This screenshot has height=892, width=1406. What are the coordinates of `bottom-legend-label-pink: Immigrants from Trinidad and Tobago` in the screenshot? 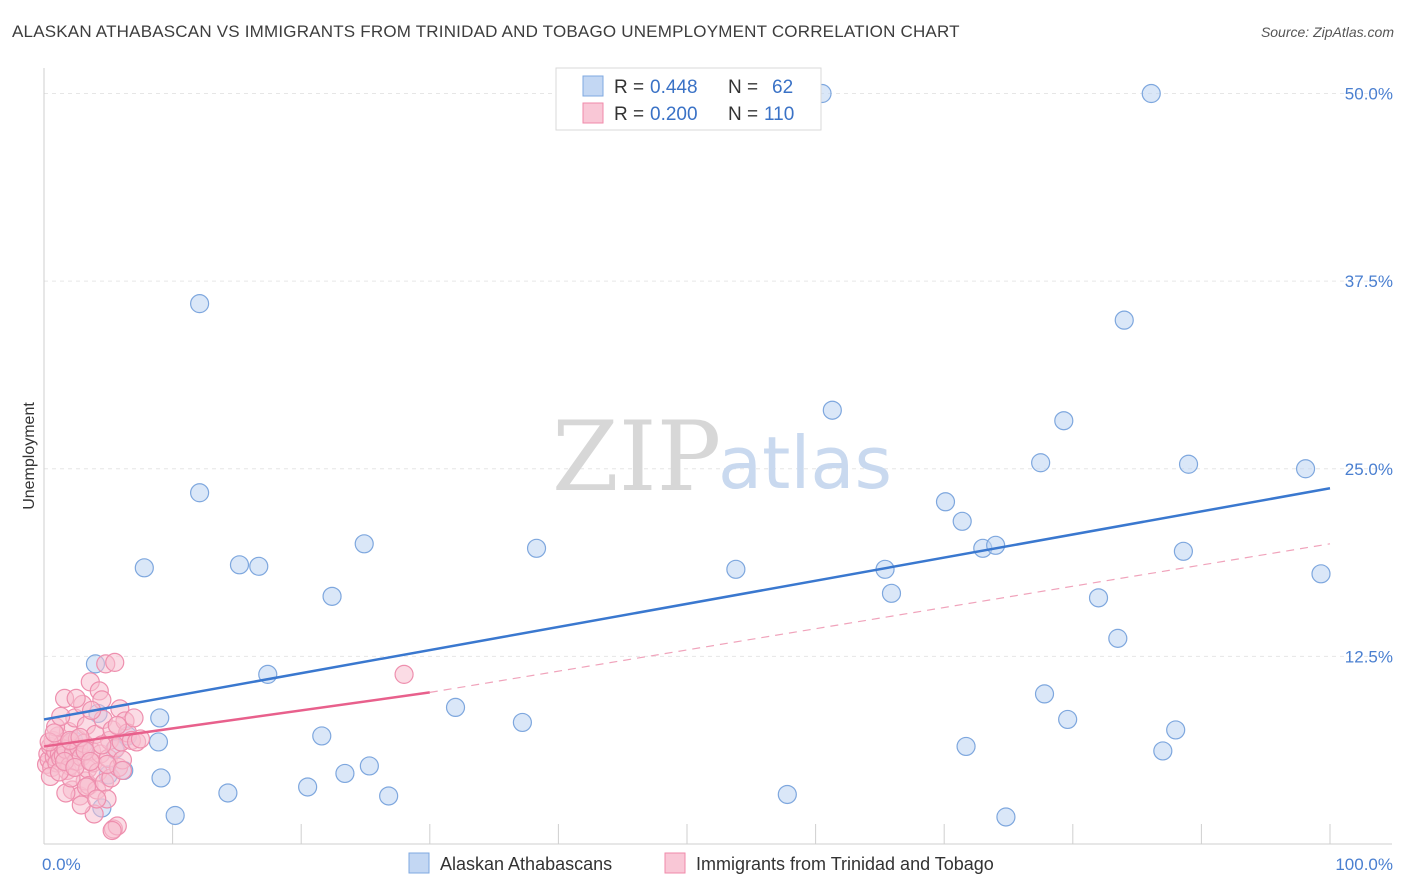 It's located at (845, 864).